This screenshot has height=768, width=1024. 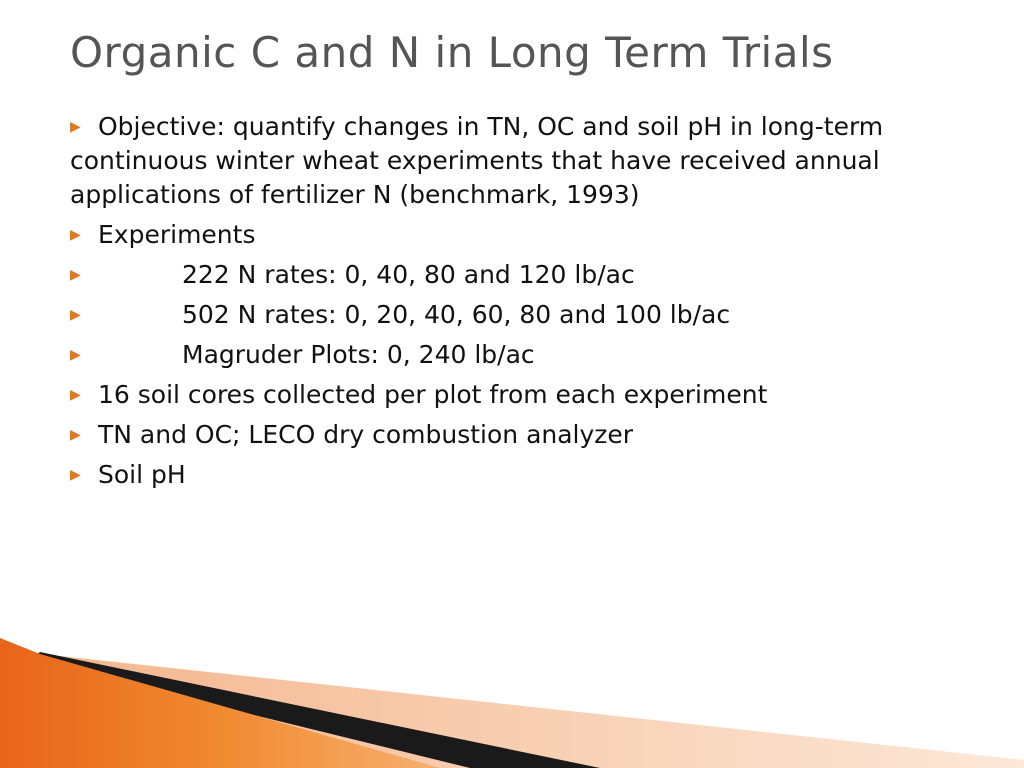 I want to click on slide-title: Organic C and N in Long Term Trials, so click(x=452, y=52).